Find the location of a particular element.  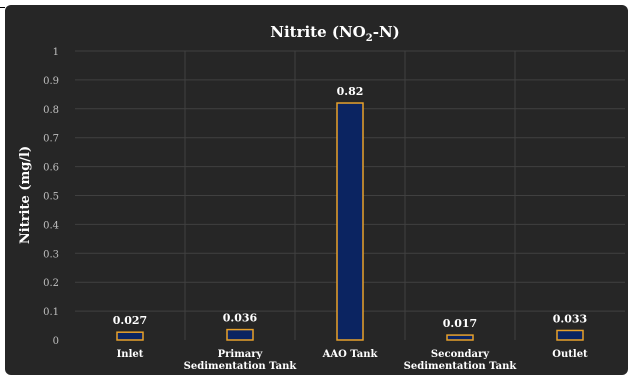

x-tick-label: Secondary is located at coordinates (460, 354).